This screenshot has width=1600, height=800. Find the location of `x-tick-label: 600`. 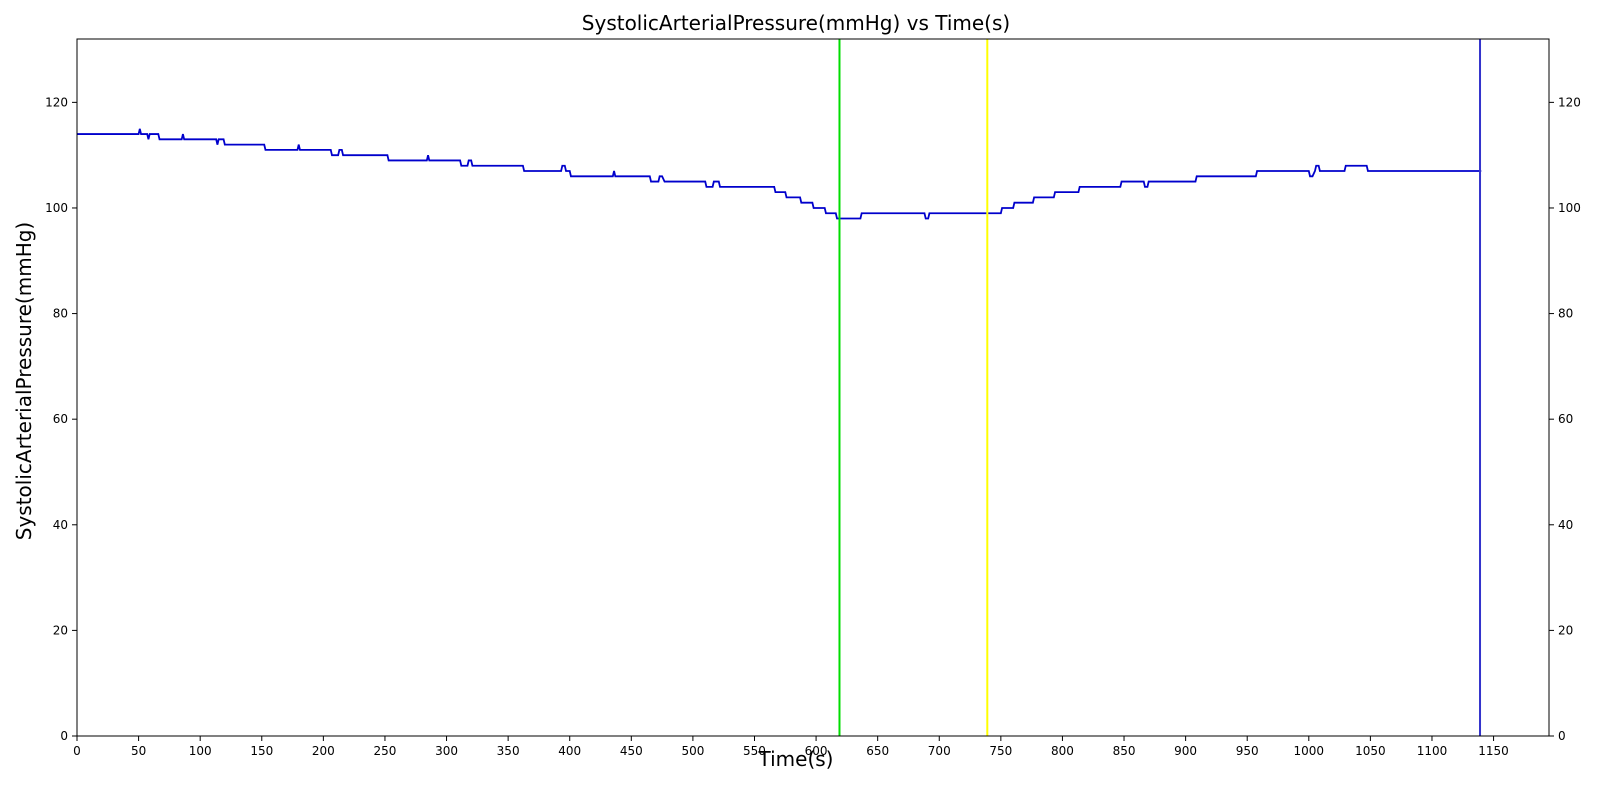

x-tick-label: 600 is located at coordinates (816, 751).